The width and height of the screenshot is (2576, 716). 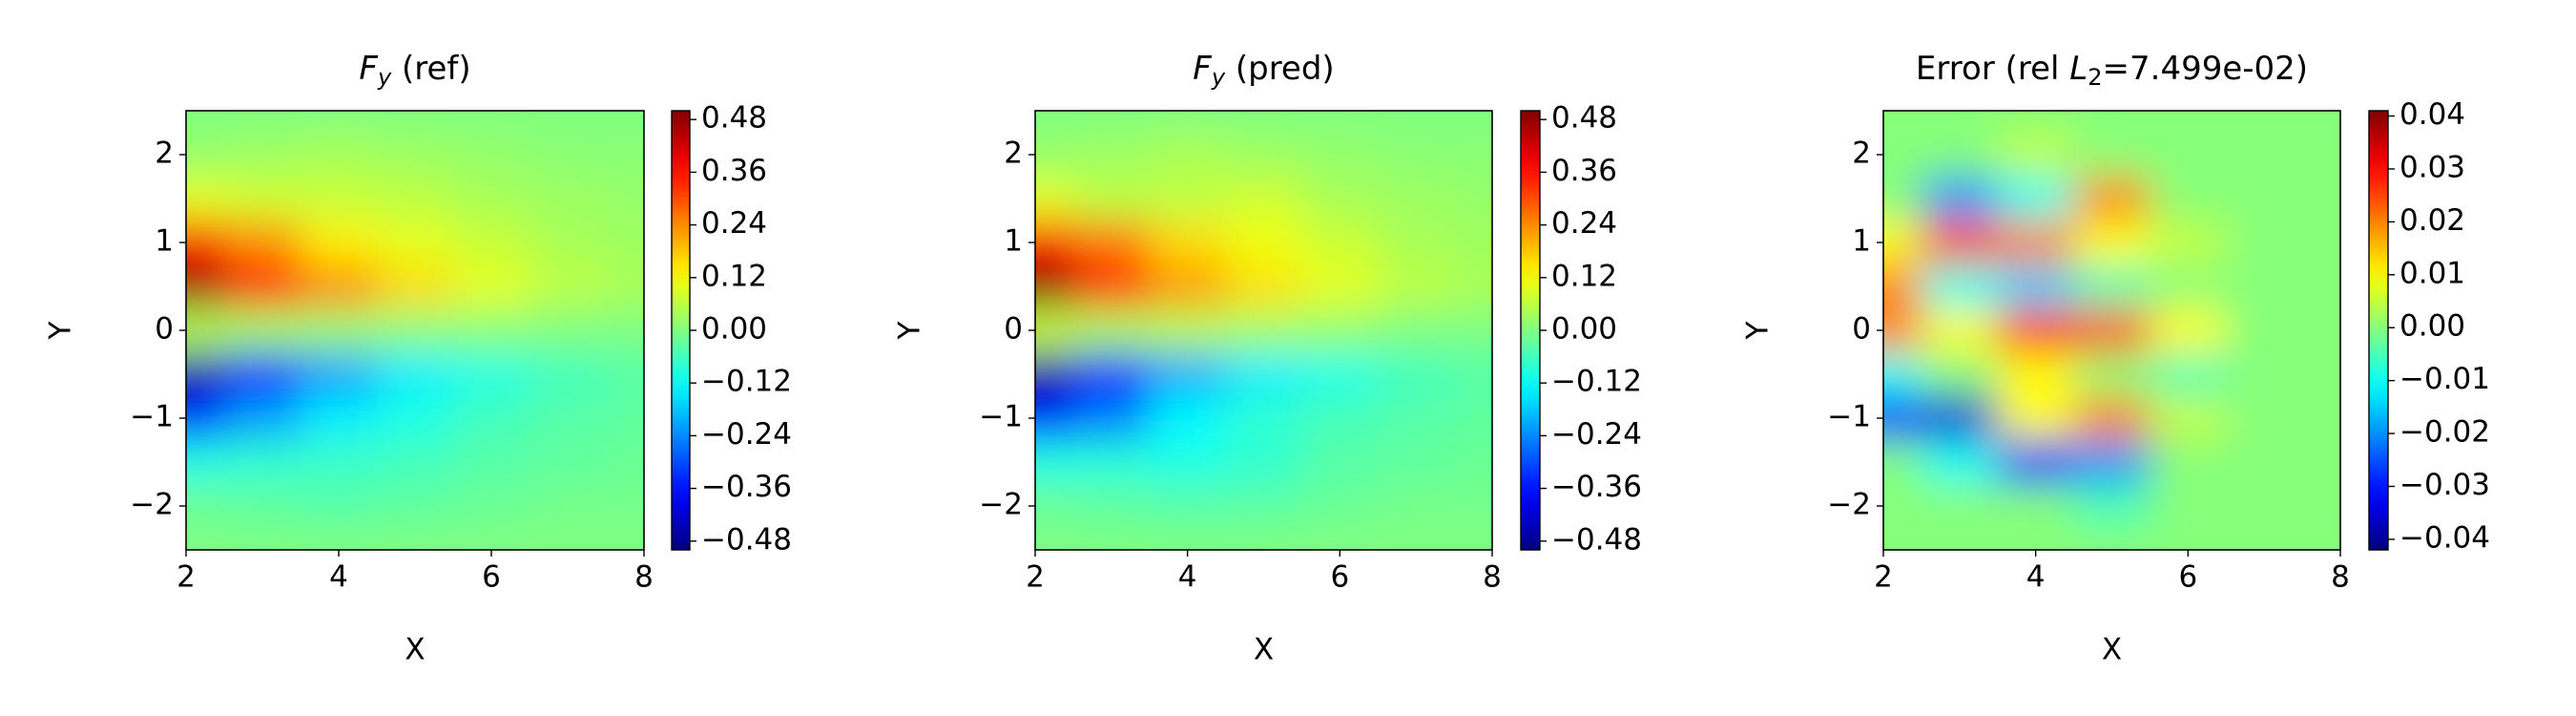 What do you see at coordinates (2206, 69) in the screenshot?
I see `title-text: =7.499e-02)` at bounding box center [2206, 69].